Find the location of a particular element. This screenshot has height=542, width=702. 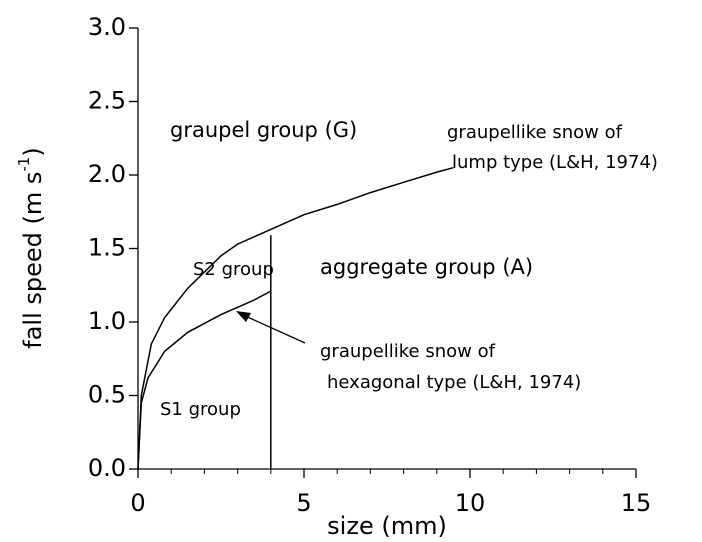

y-tick-label: 1.5 is located at coordinates (107, 248).